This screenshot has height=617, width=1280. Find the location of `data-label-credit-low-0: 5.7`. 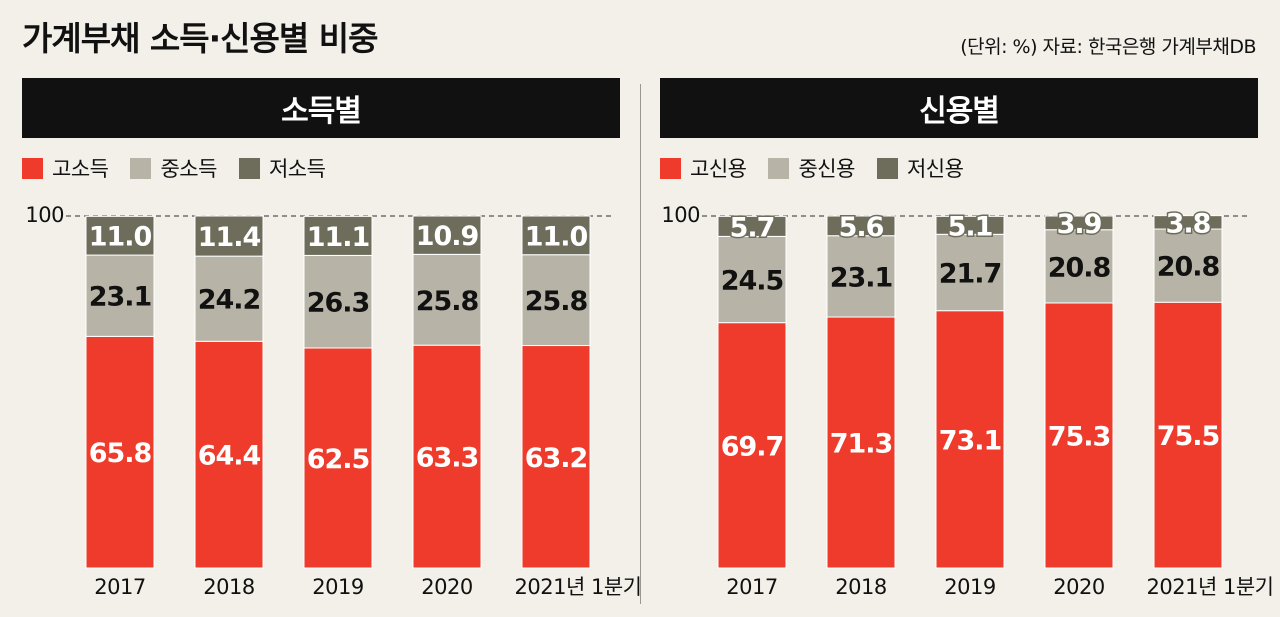

data-label-credit-low-0: 5.7 is located at coordinates (752, 227).